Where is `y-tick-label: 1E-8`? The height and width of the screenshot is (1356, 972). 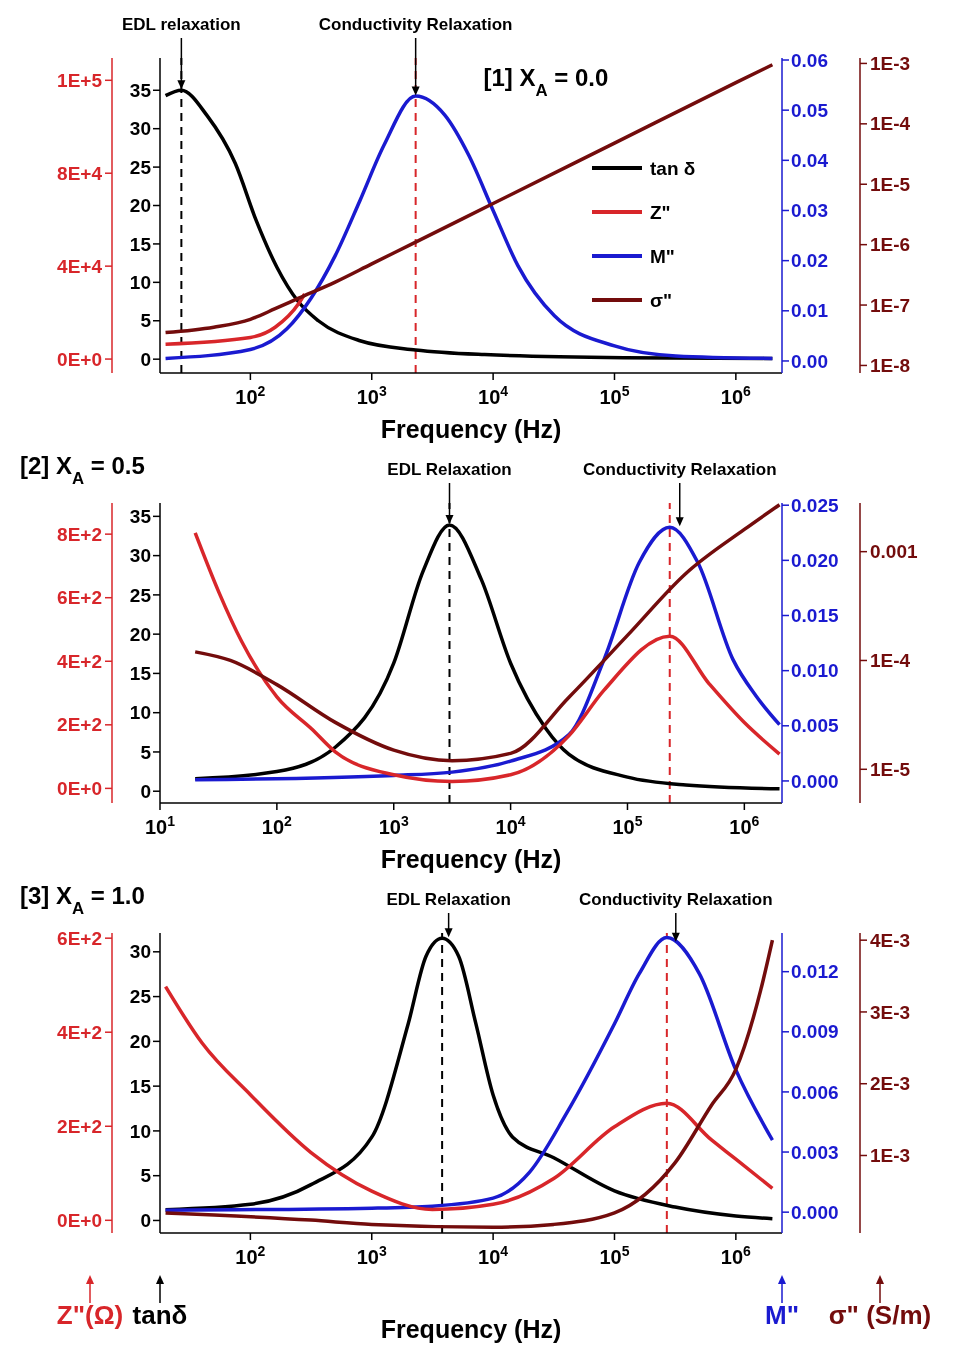
y-tick-label: 1E-8 is located at coordinates (890, 366).